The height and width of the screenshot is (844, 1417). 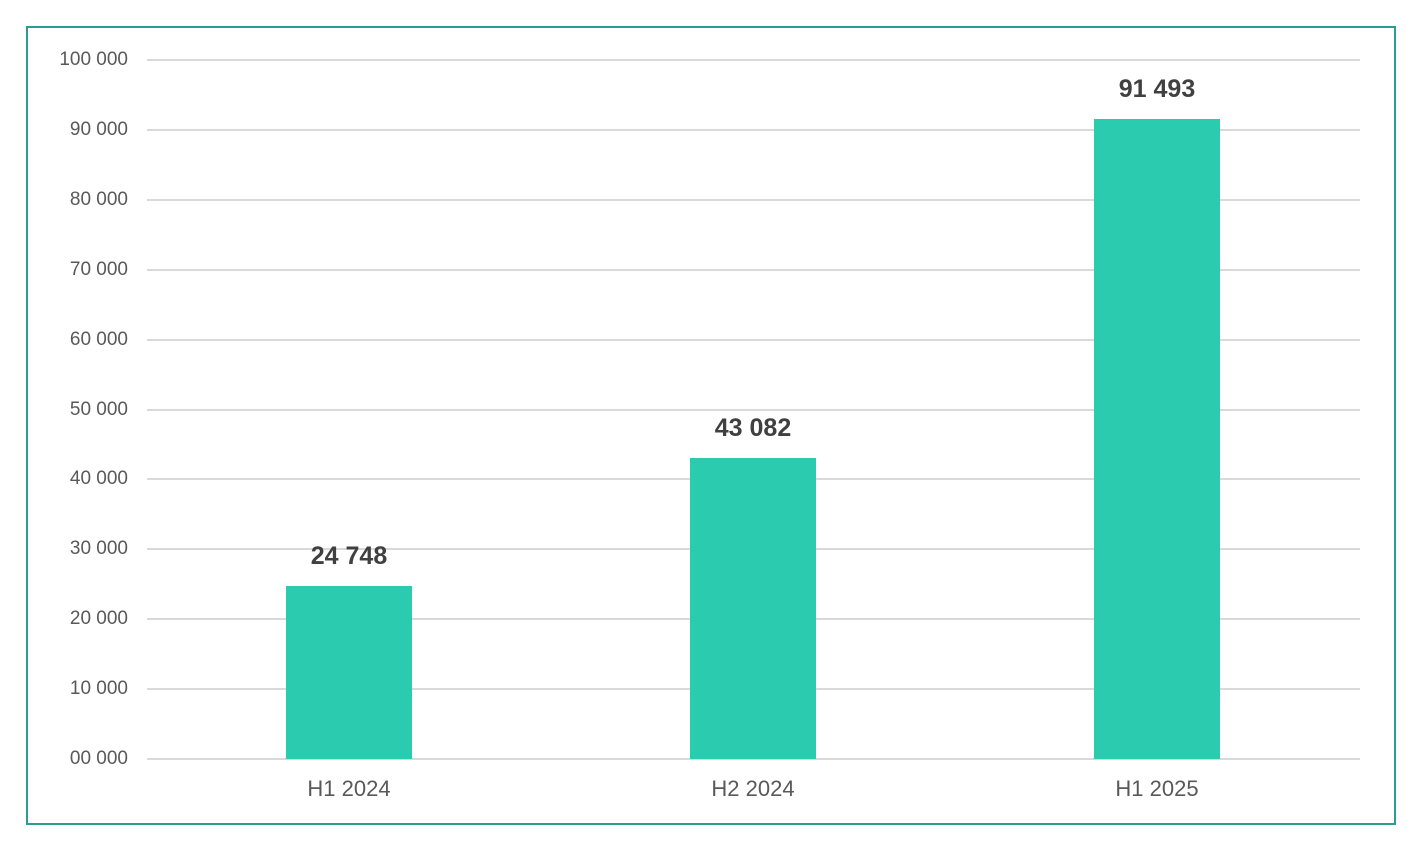 I want to click on y-axis-tick-label: 60 000, so click(x=98, y=339).